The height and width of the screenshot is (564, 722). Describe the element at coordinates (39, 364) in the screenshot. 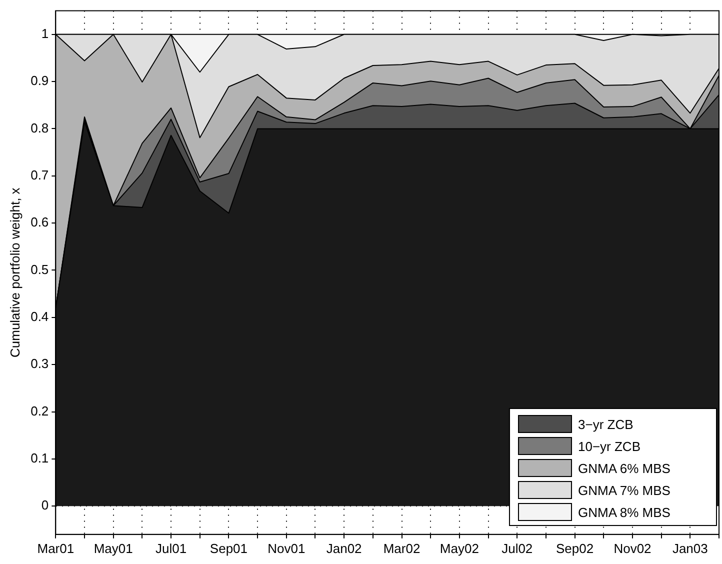

I see `y-tick-label: 0.3` at that location.